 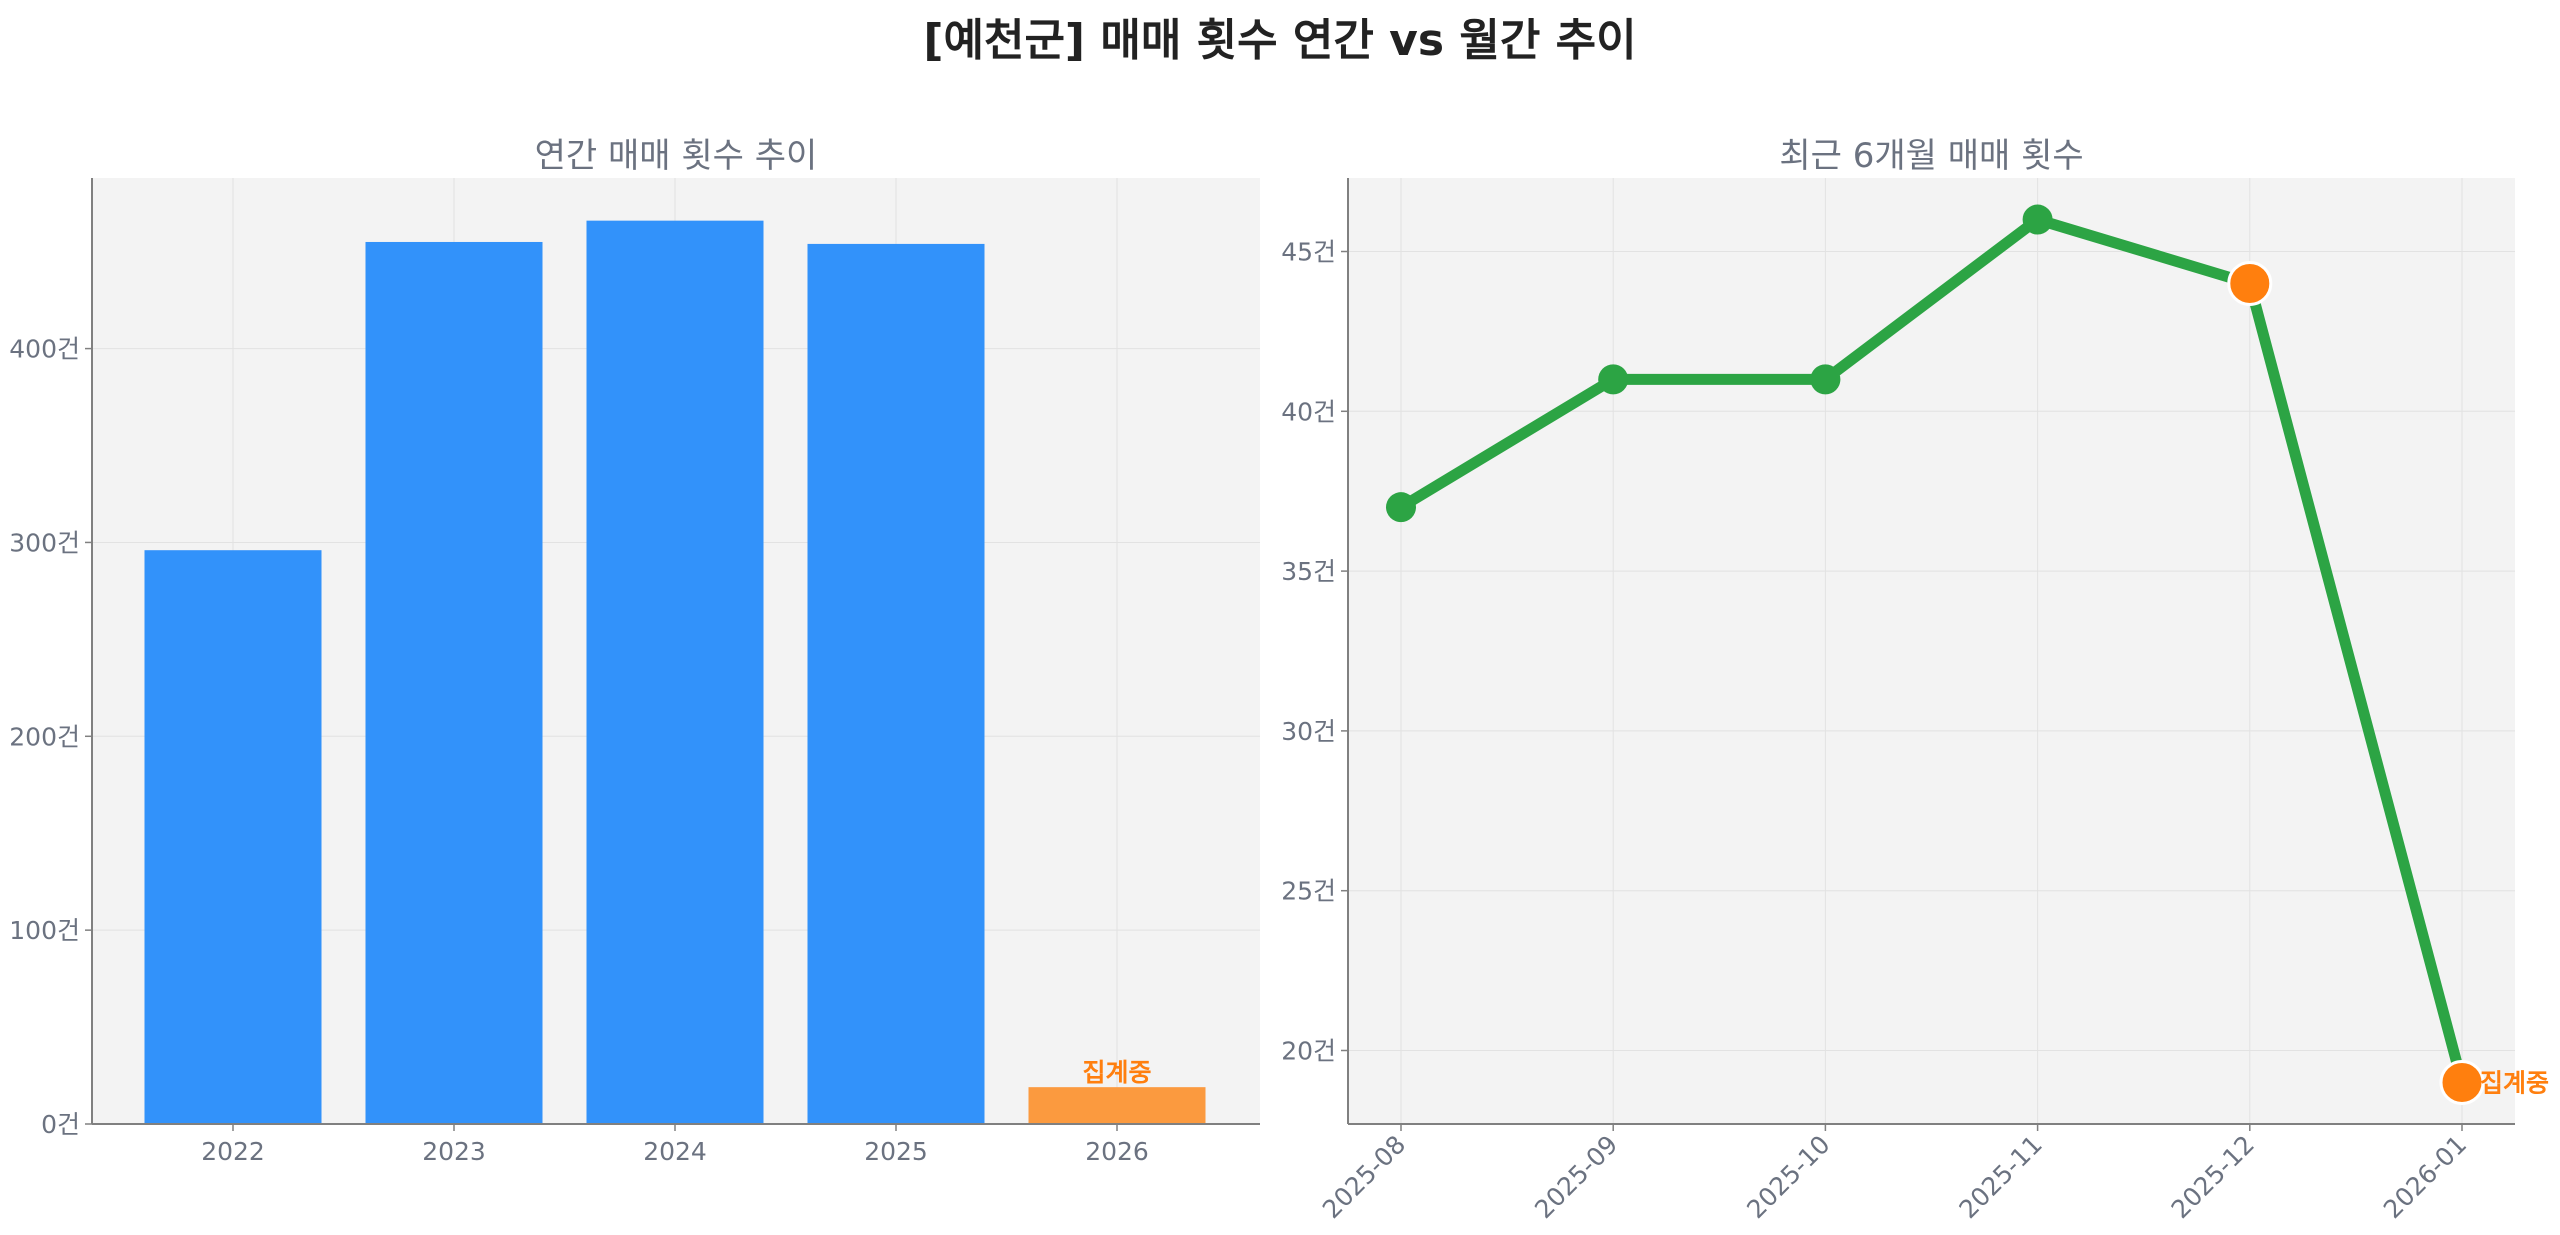 I want to click on x-tick-label: 2025-10, so click(x=1788, y=1177).